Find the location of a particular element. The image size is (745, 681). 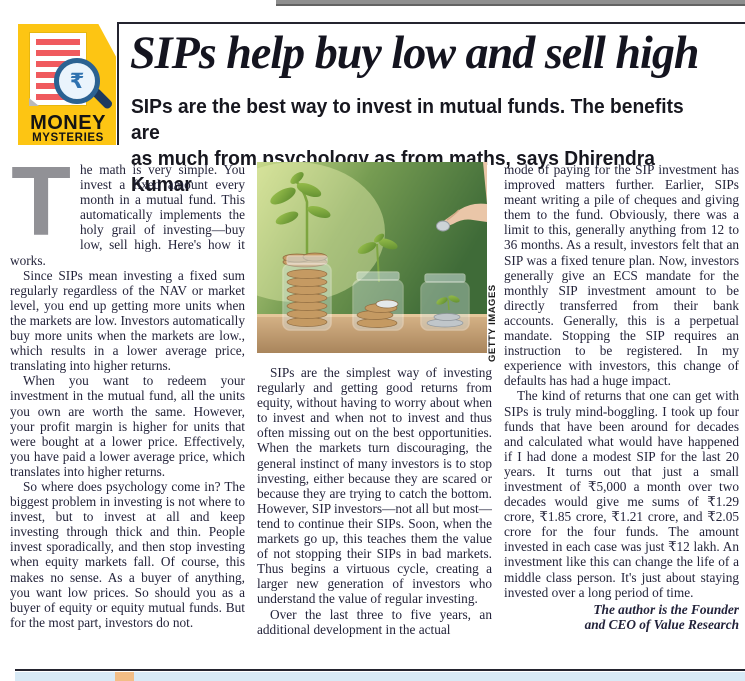

money-mysteries-badge: ₹ MONEY MYSTERIES is located at coordinates (67, 84).